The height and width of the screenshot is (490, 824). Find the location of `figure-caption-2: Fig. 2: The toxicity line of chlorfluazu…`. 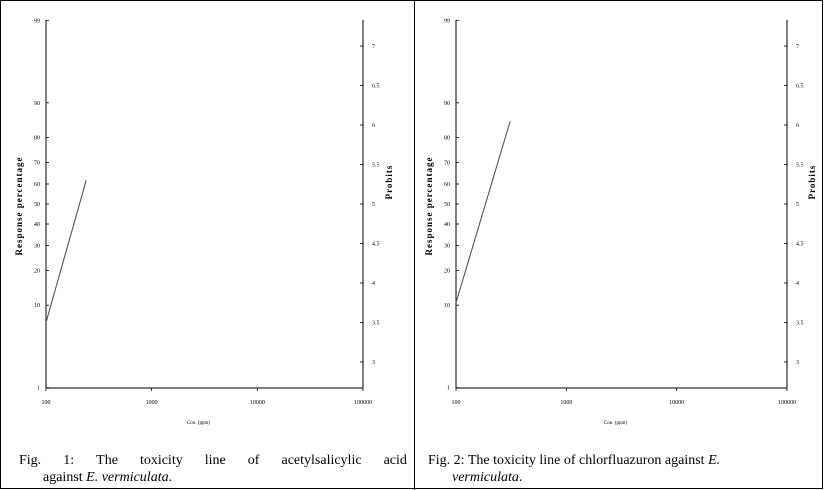

figure-caption-2: Fig. 2: The toxicity line of chlorfluazu… is located at coordinates (626, 469).